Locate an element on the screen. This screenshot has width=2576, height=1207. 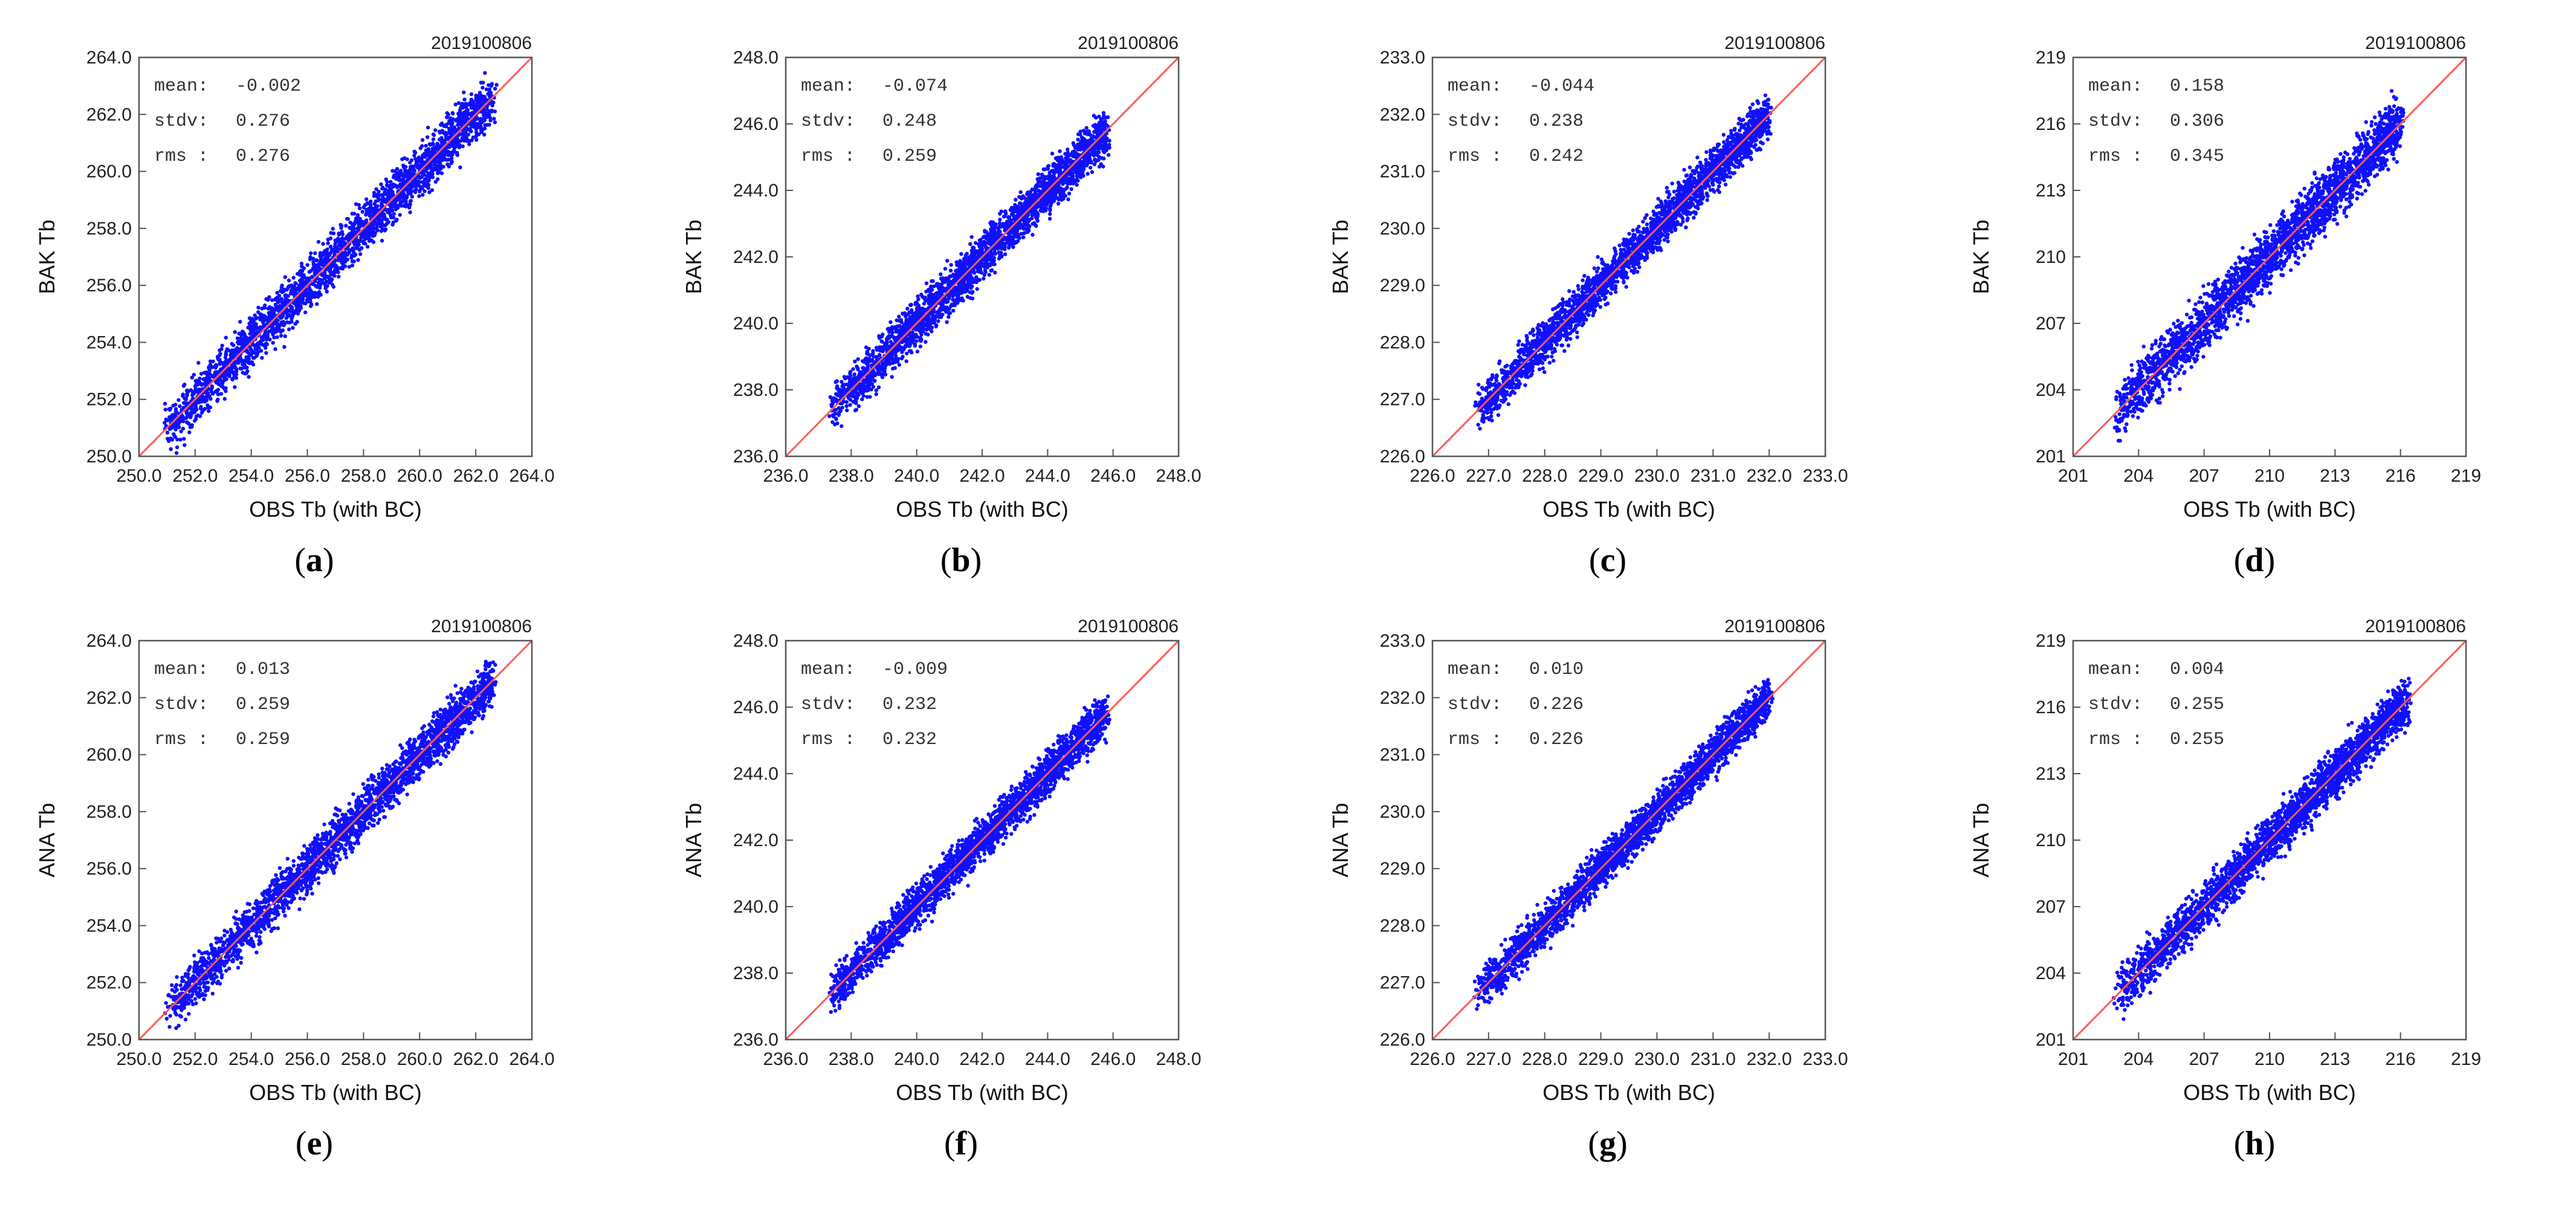
y-axis-label: BAK Tb is located at coordinates (46, 256).